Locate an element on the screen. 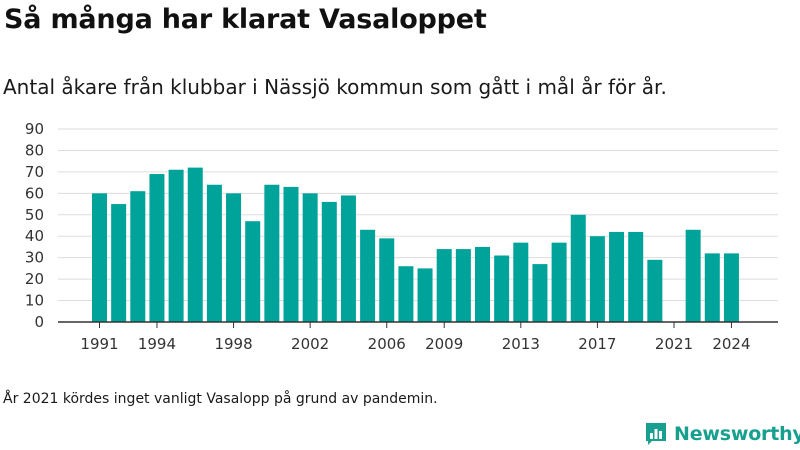 This screenshot has width=800, height=450. bar-1991 is located at coordinates (99, 257).